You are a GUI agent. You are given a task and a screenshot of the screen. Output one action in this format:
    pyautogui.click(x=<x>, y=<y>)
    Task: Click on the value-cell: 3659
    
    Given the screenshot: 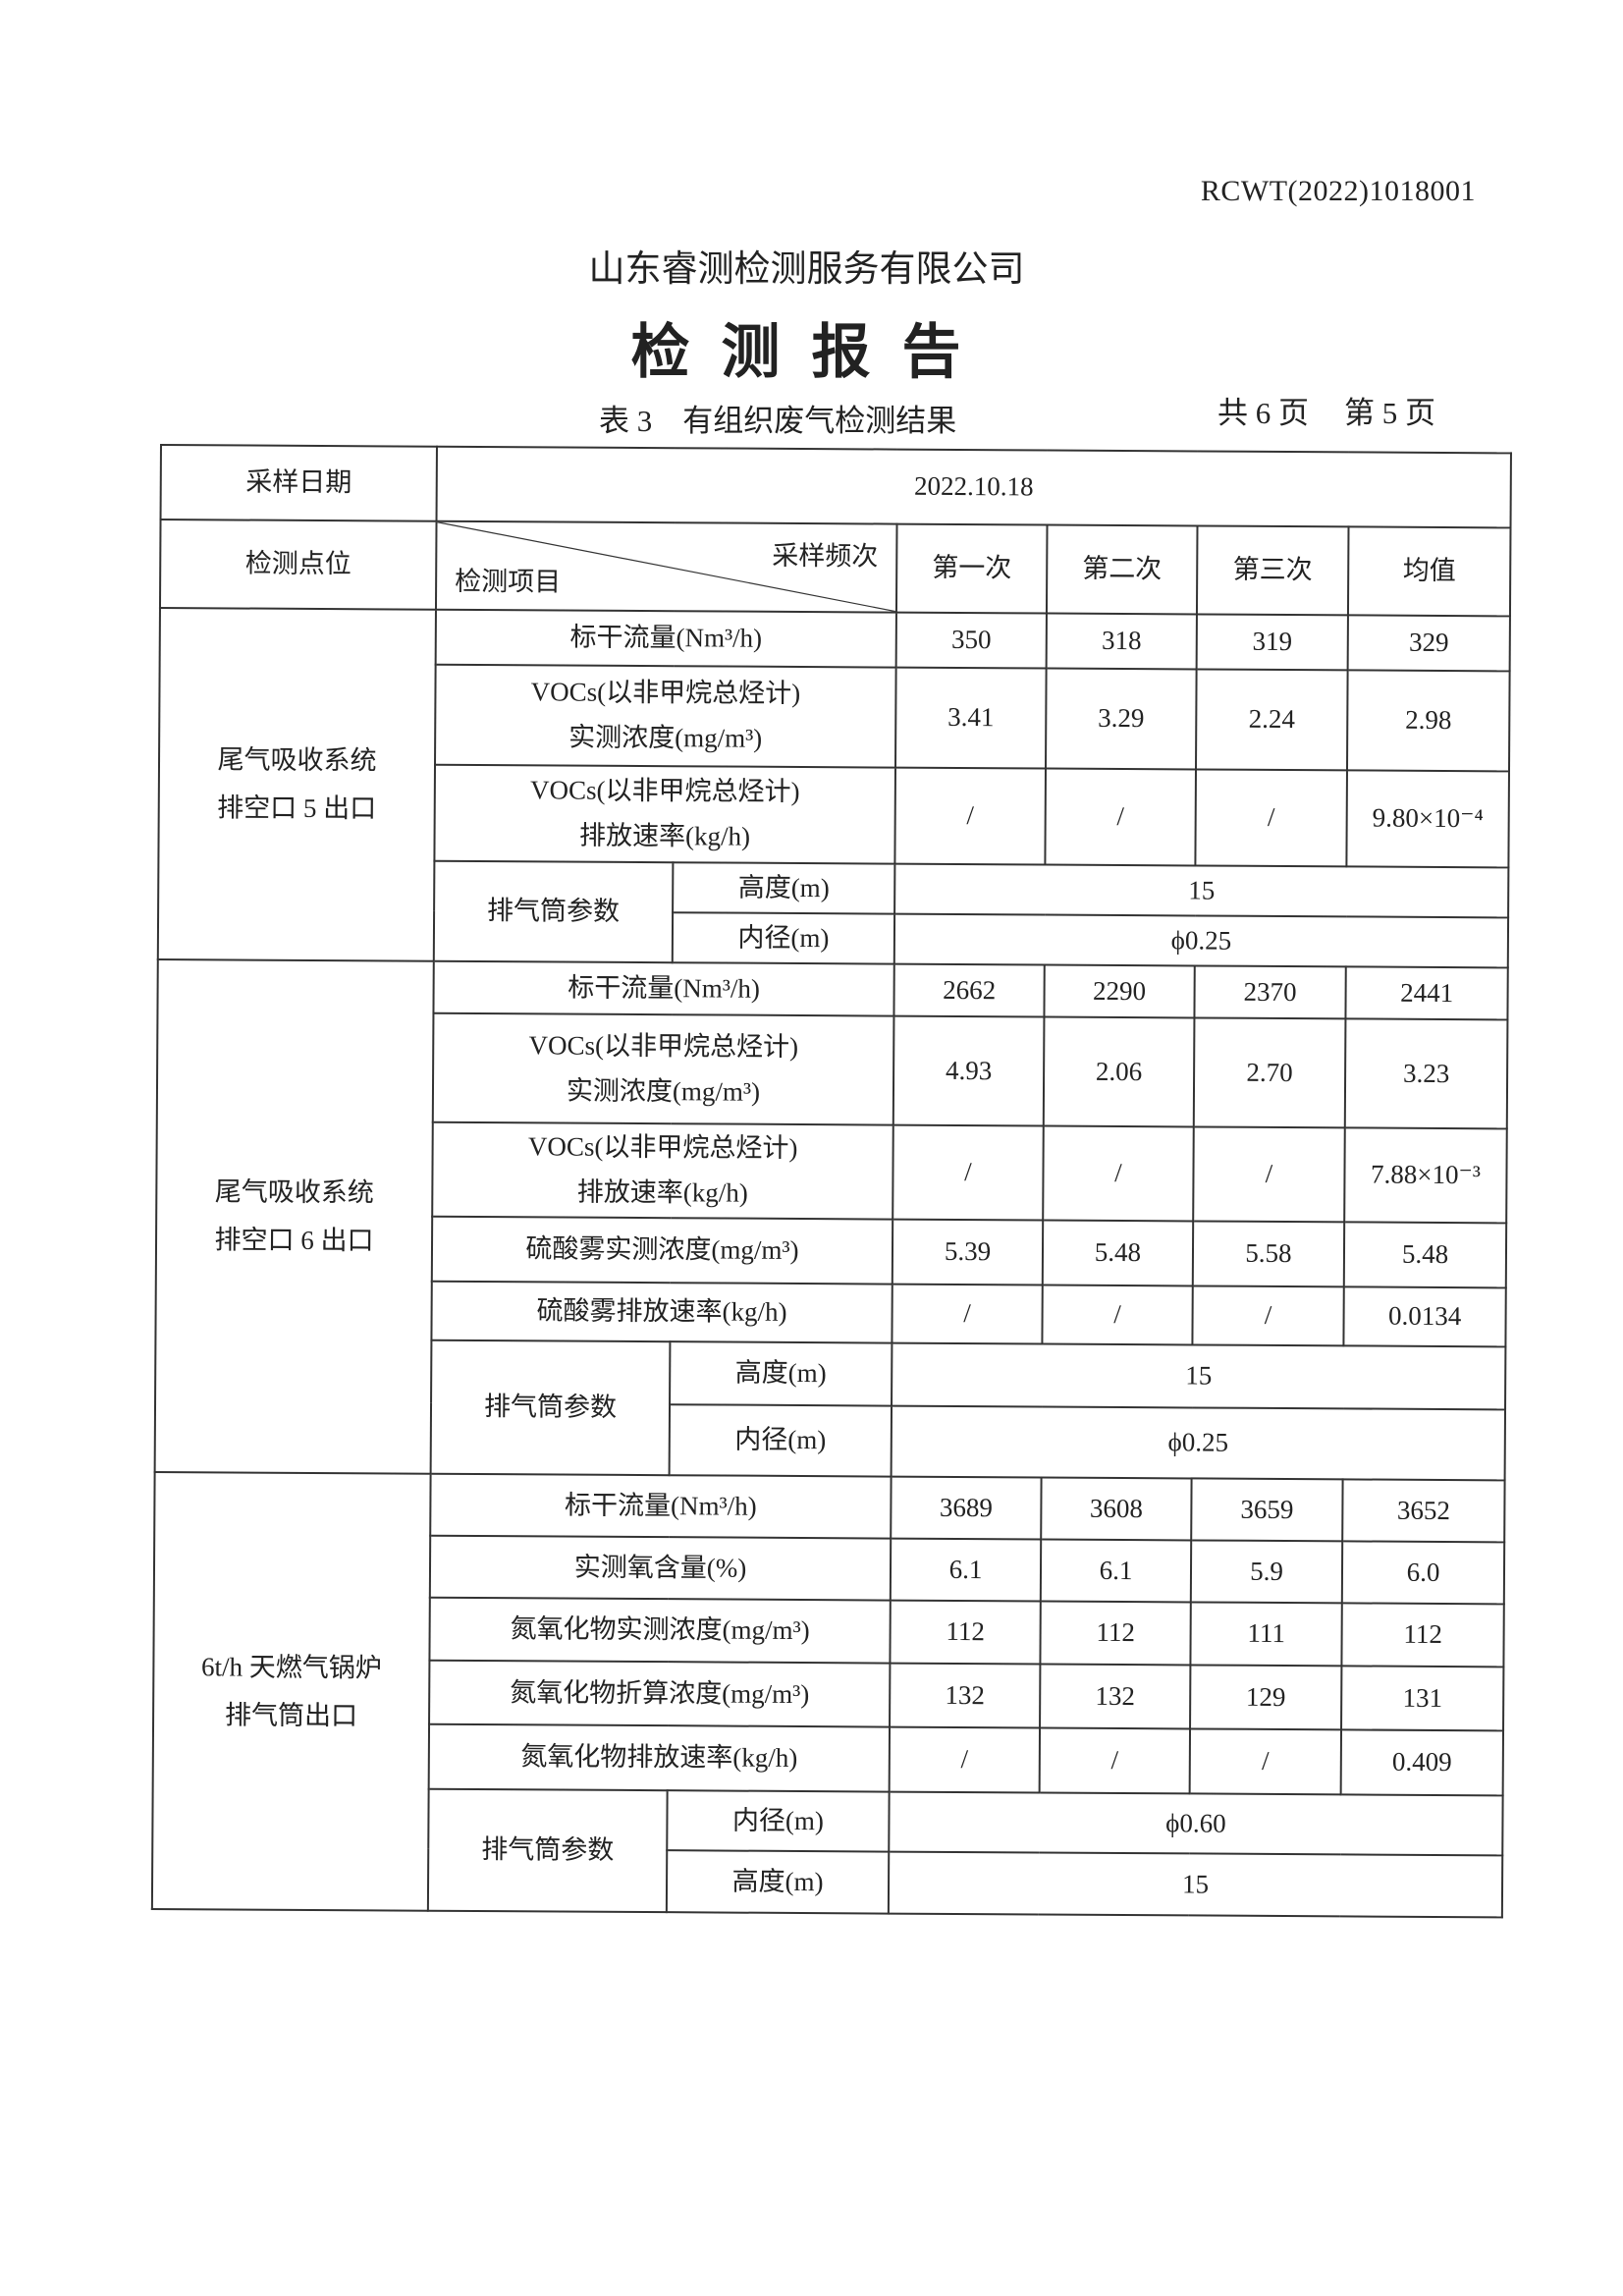 What is the action you would take?
    pyautogui.click(x=1267, y=1510)
    